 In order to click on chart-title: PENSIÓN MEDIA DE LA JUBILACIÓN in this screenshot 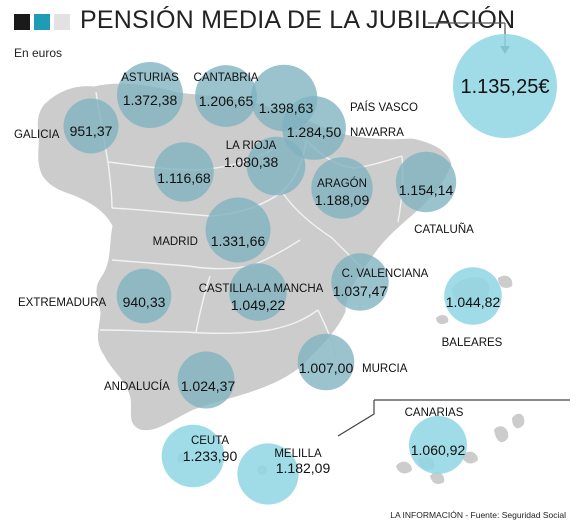, I will do `click(298, 20)`.